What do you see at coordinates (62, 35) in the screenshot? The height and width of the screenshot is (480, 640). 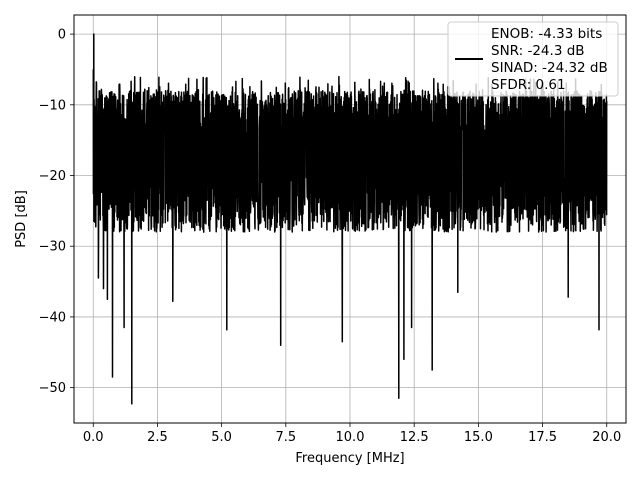 I see `y-tick-label: 0` at bounding box center [62, 35].